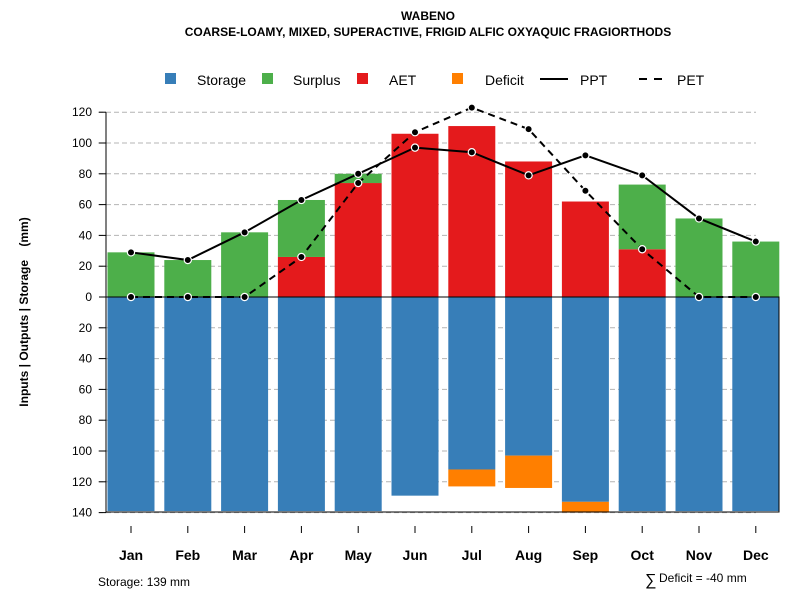  What do you see at coordinates (88, 297) in the screenshot?
I see `y-tick-label: 0` at bounding box center [88, 297].